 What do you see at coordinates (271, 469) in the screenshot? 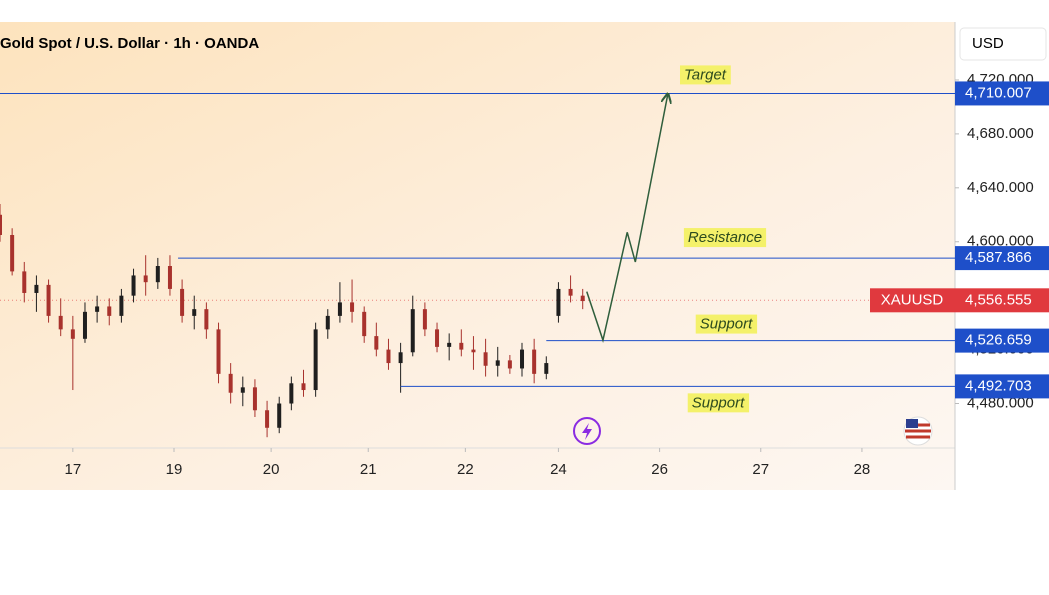
I see `x-tick-label: 20` at bounding box center [271, 469].